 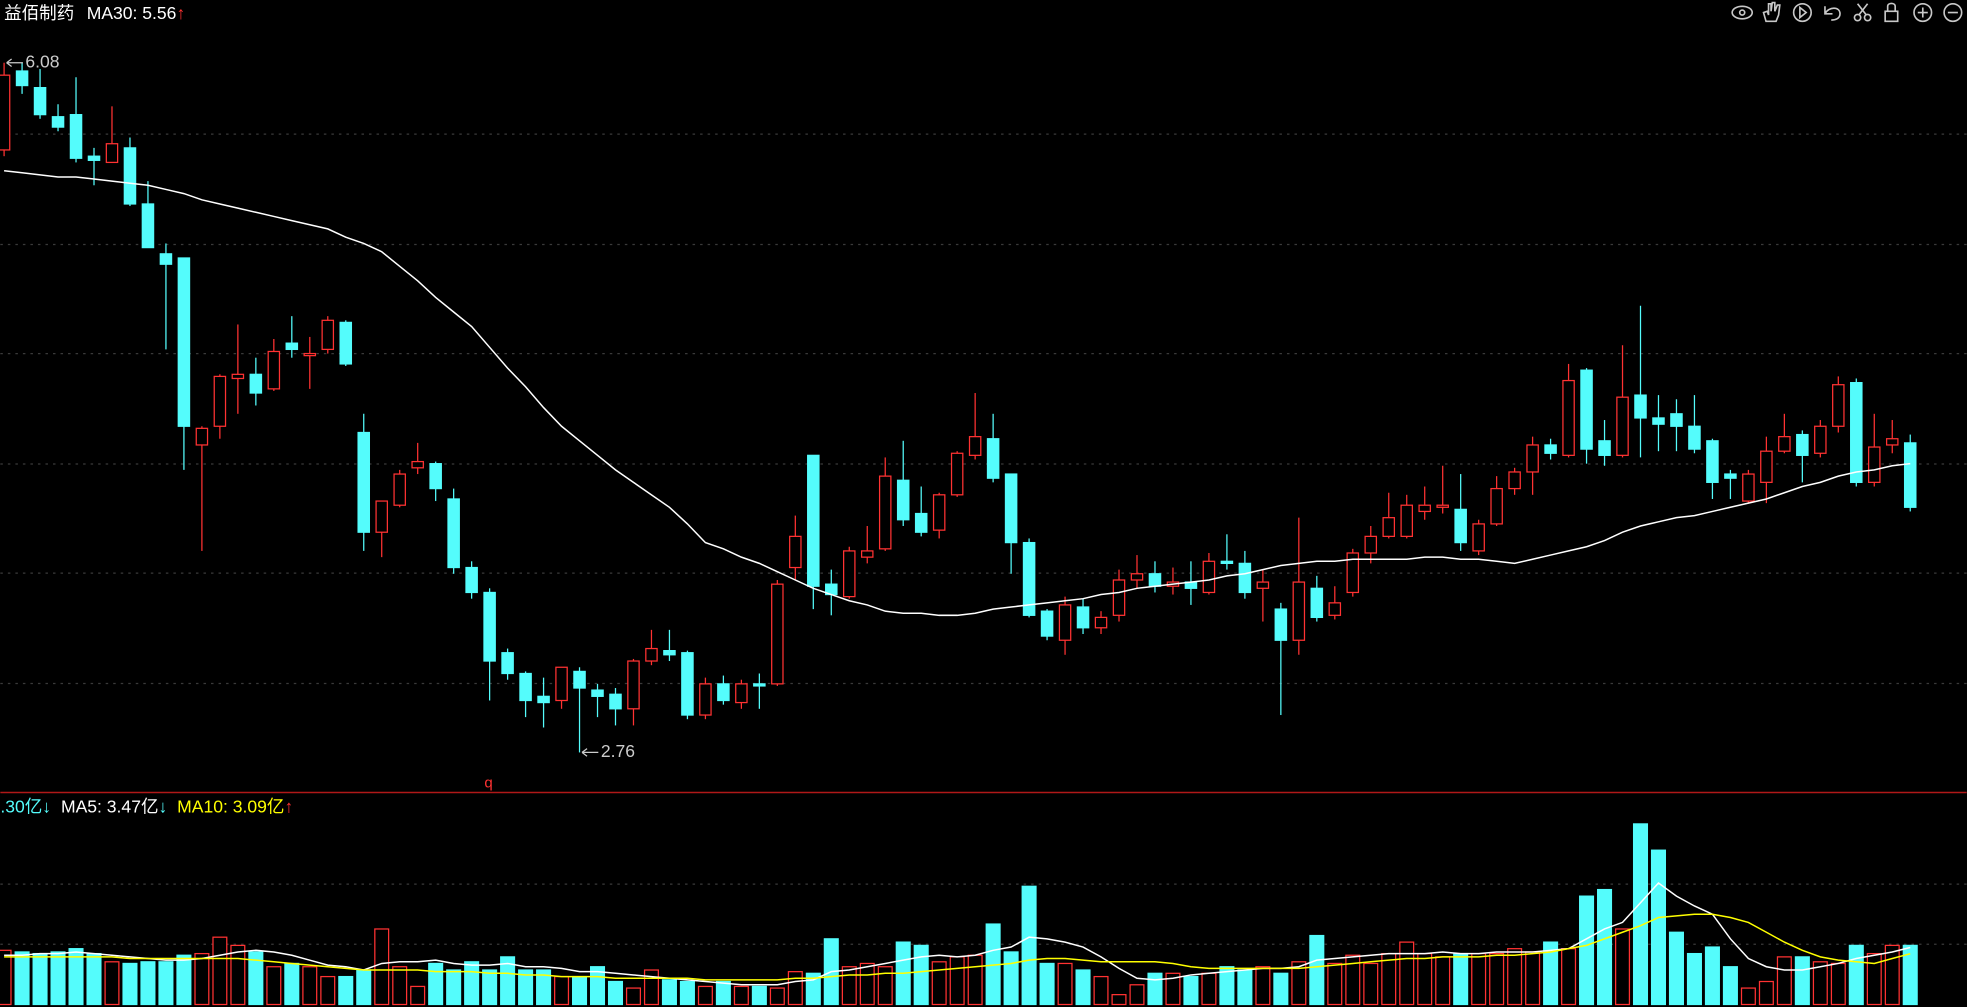 I want to click on ma30-arrow: ↑, so click(x=180, y=12).